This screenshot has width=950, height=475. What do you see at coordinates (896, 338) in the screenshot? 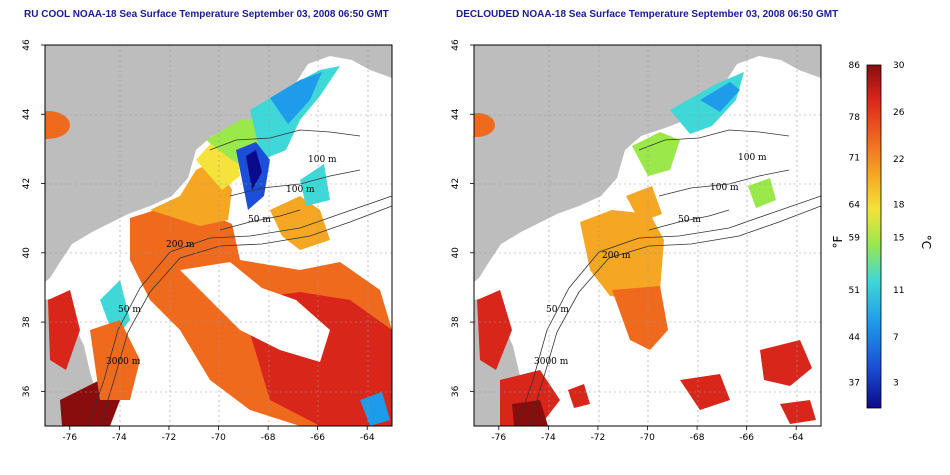
I see `celsius-label: 7` at bounding box center [896, 338].